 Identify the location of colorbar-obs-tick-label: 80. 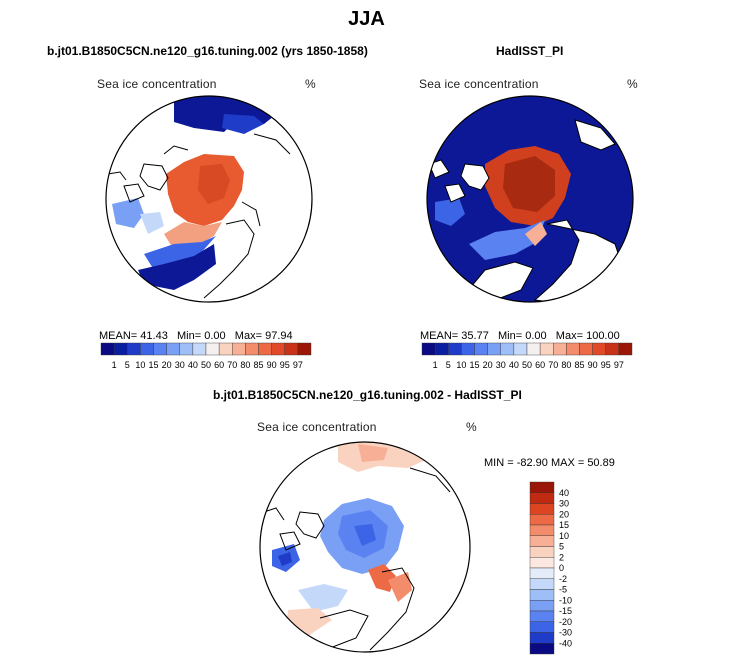
(566, 365).